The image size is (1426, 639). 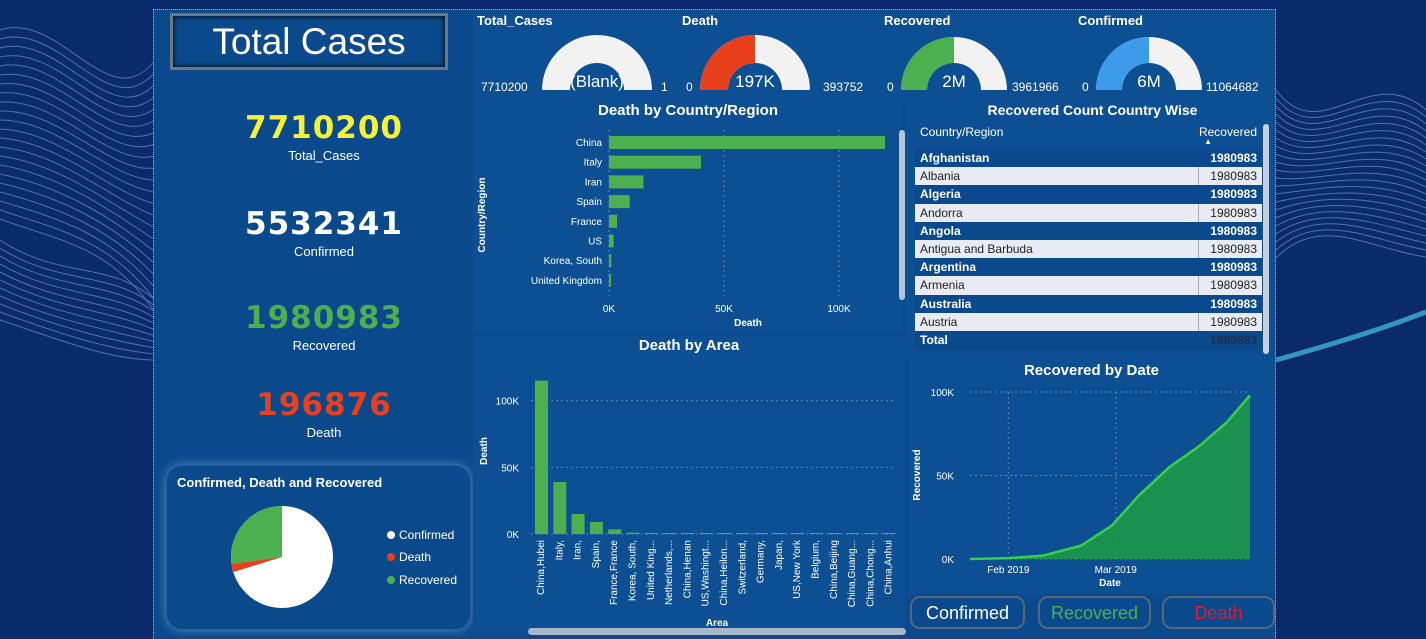 What do you see at coordinates (324, 432) in the screenshot?
I see `kpi-label: Death` at bounding box center [324, 432].